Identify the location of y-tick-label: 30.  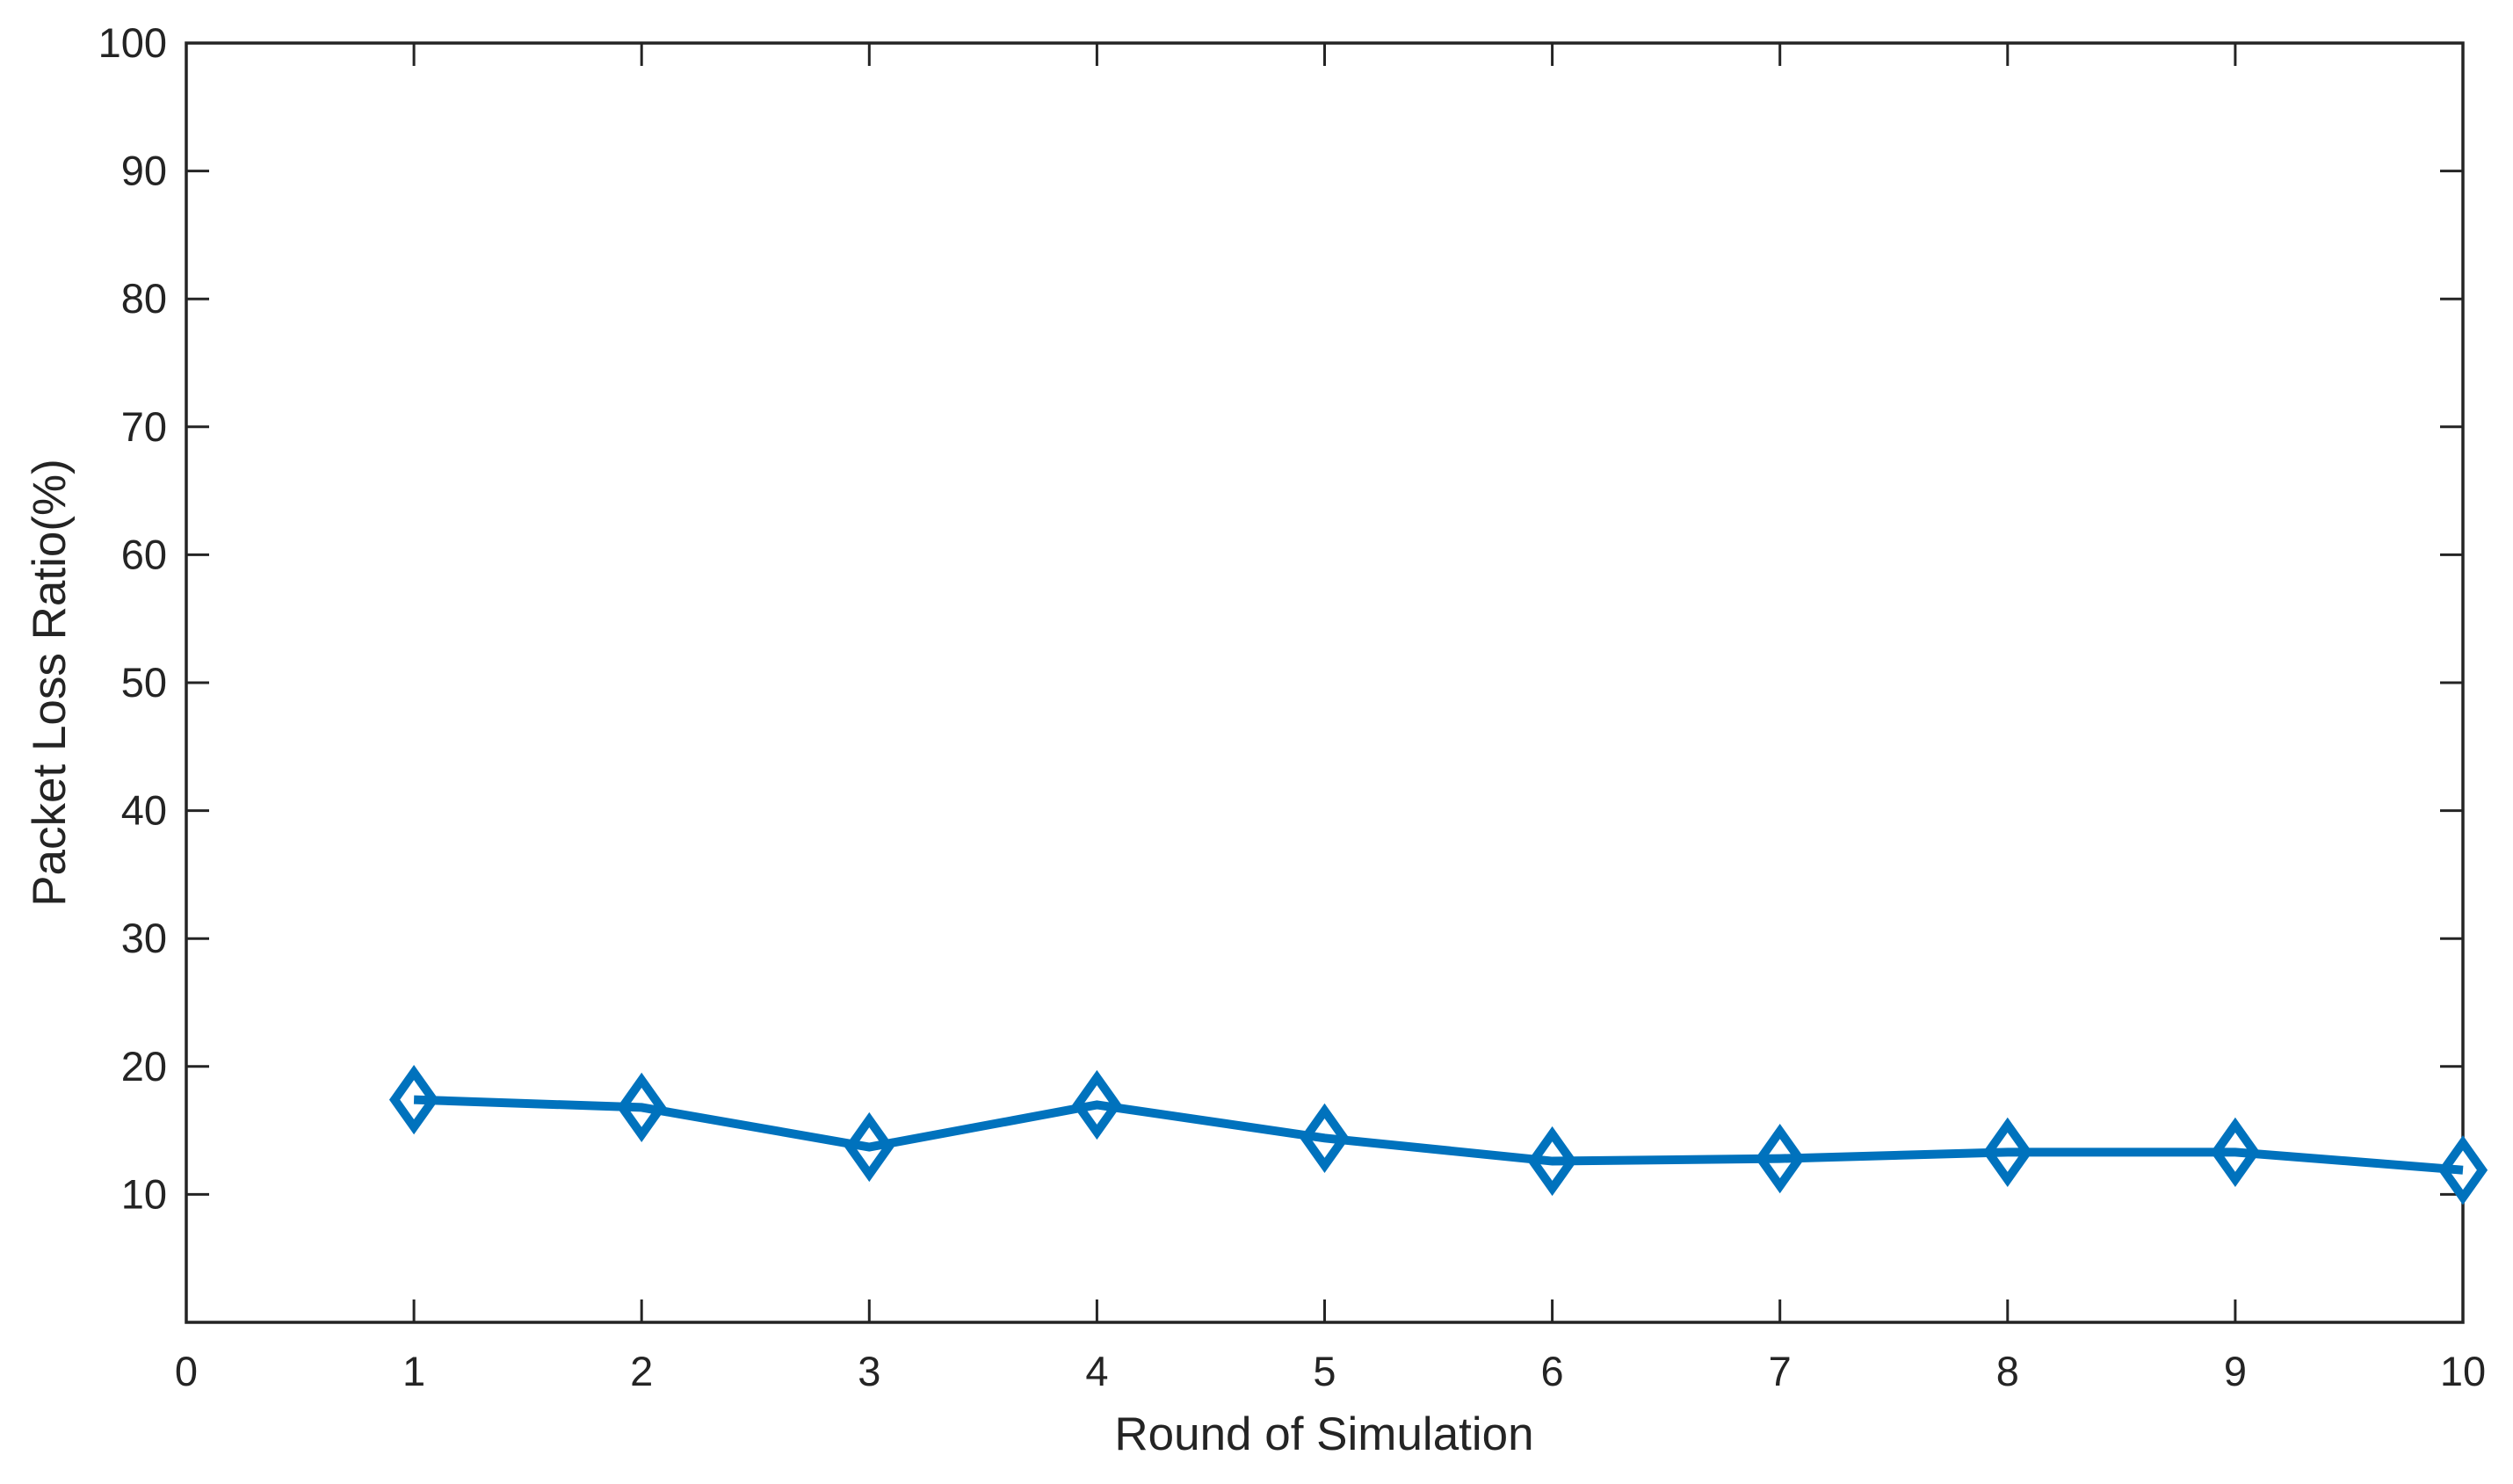
(144, 938).